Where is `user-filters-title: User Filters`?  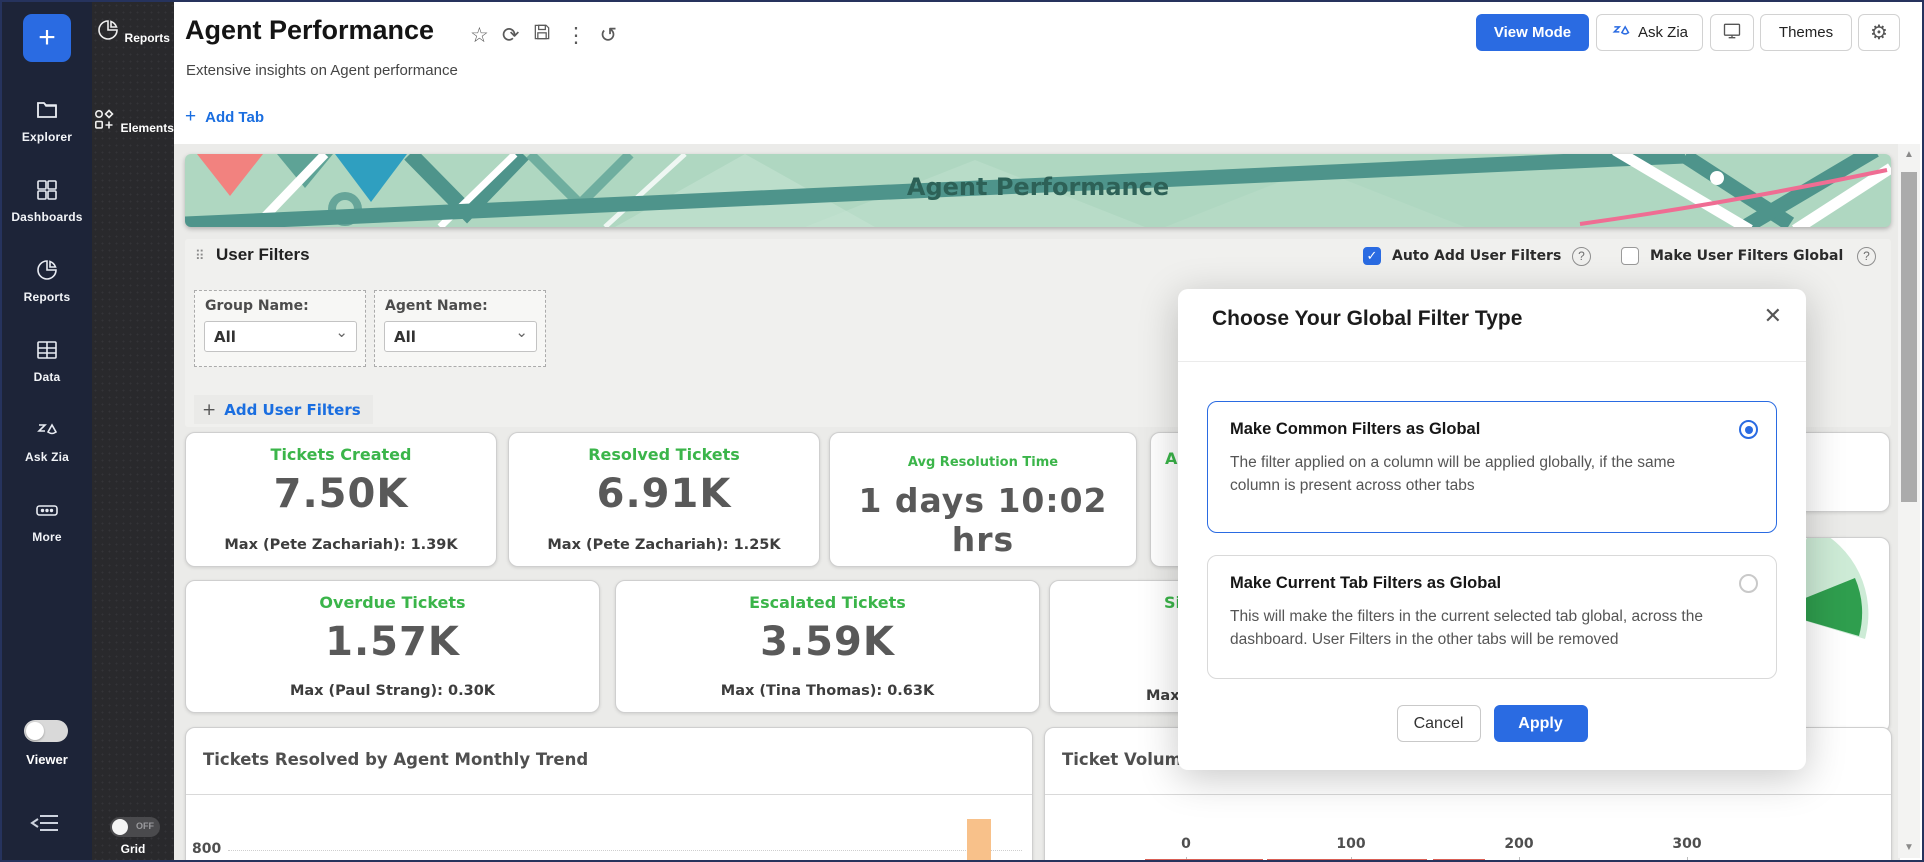 user-filters-title: User Filters is located at coordinates (263, 254).